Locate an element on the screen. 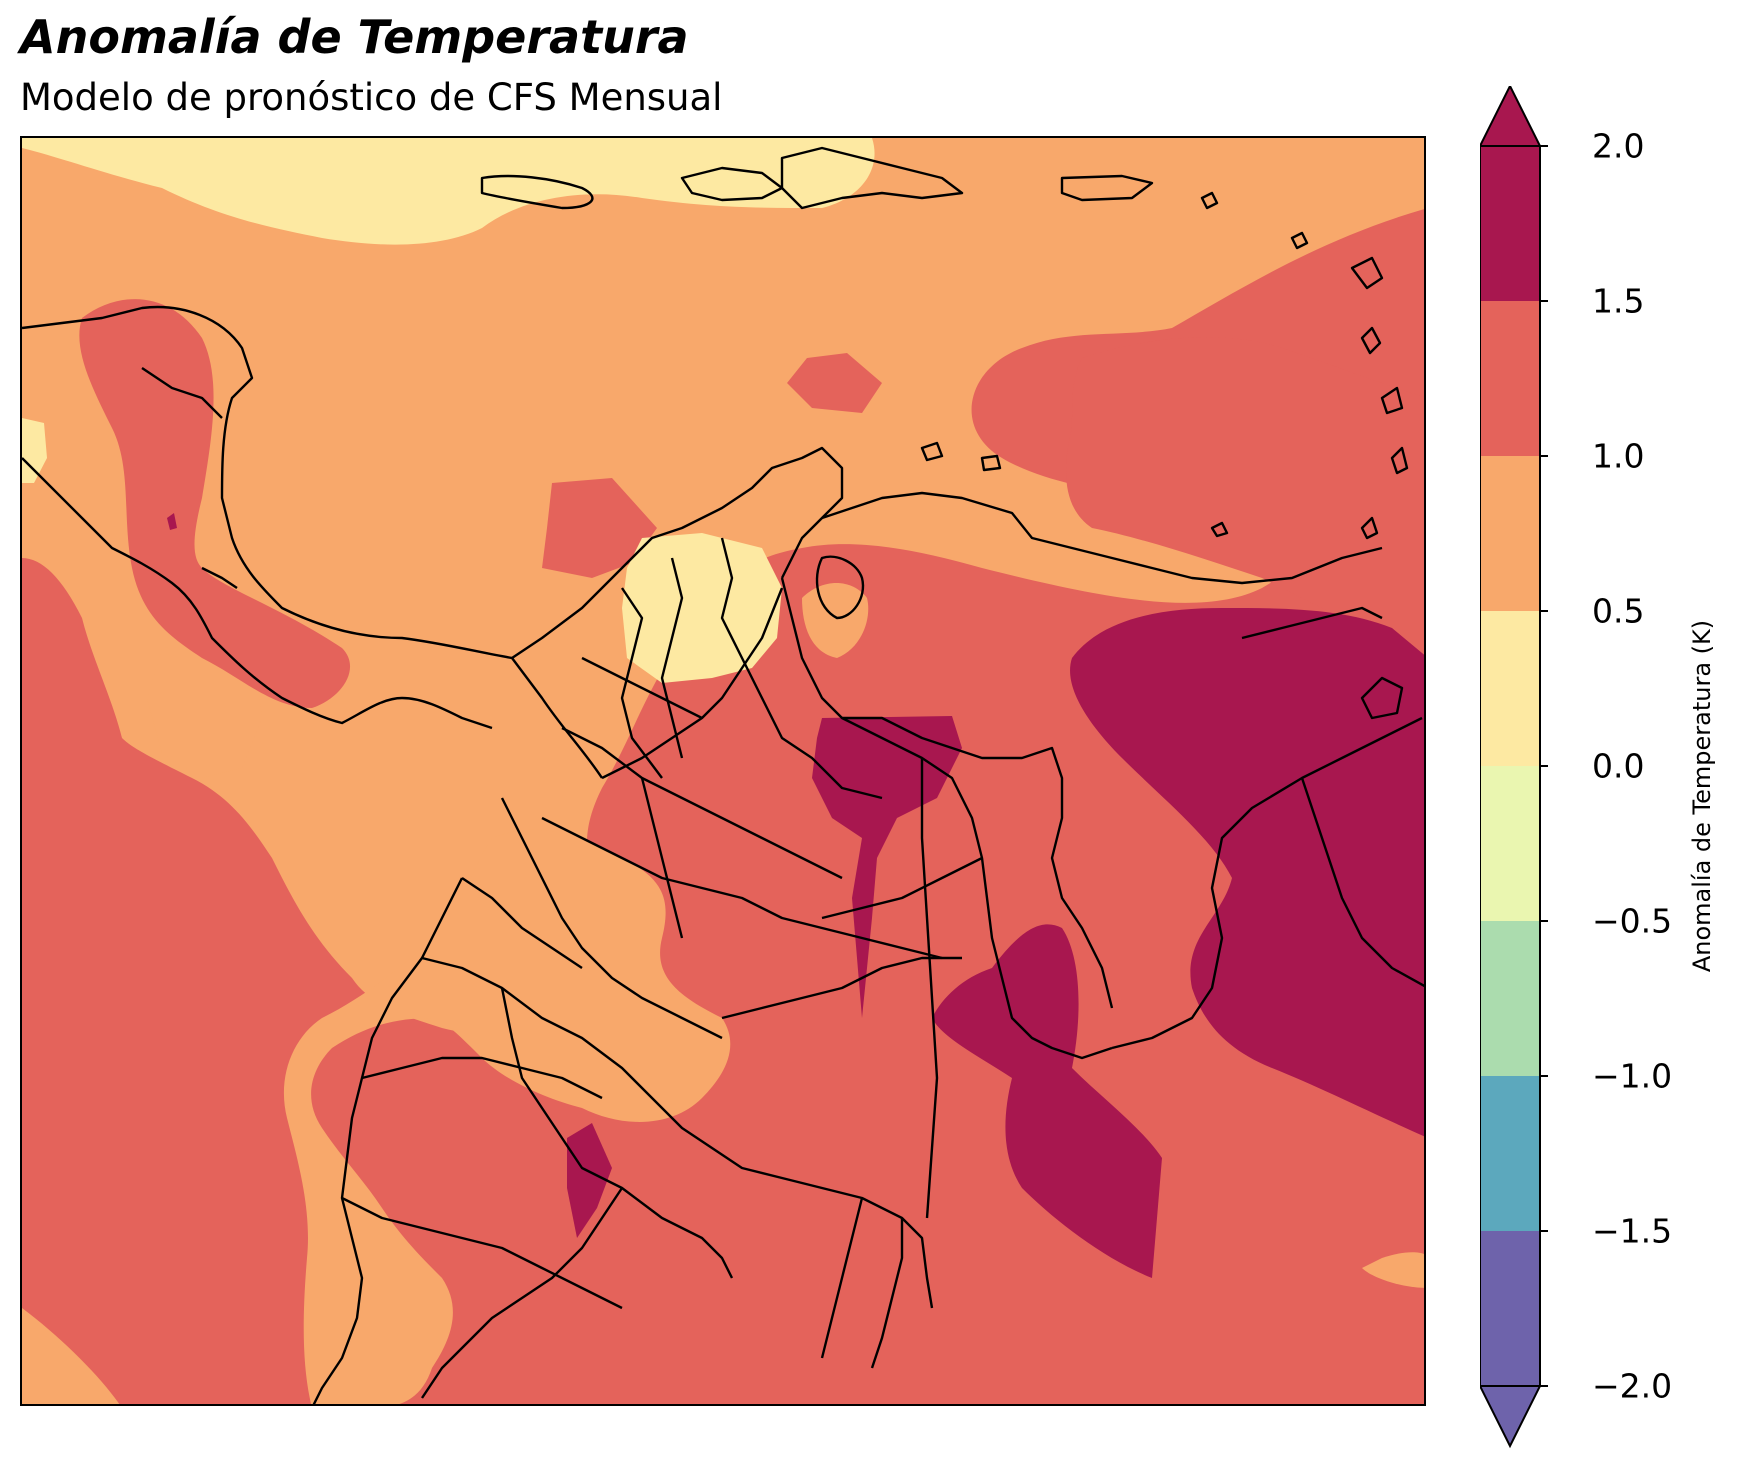 The image size is (1737, 1472). colorbar-extend-bottom is located at coordinates (1510, 1417).